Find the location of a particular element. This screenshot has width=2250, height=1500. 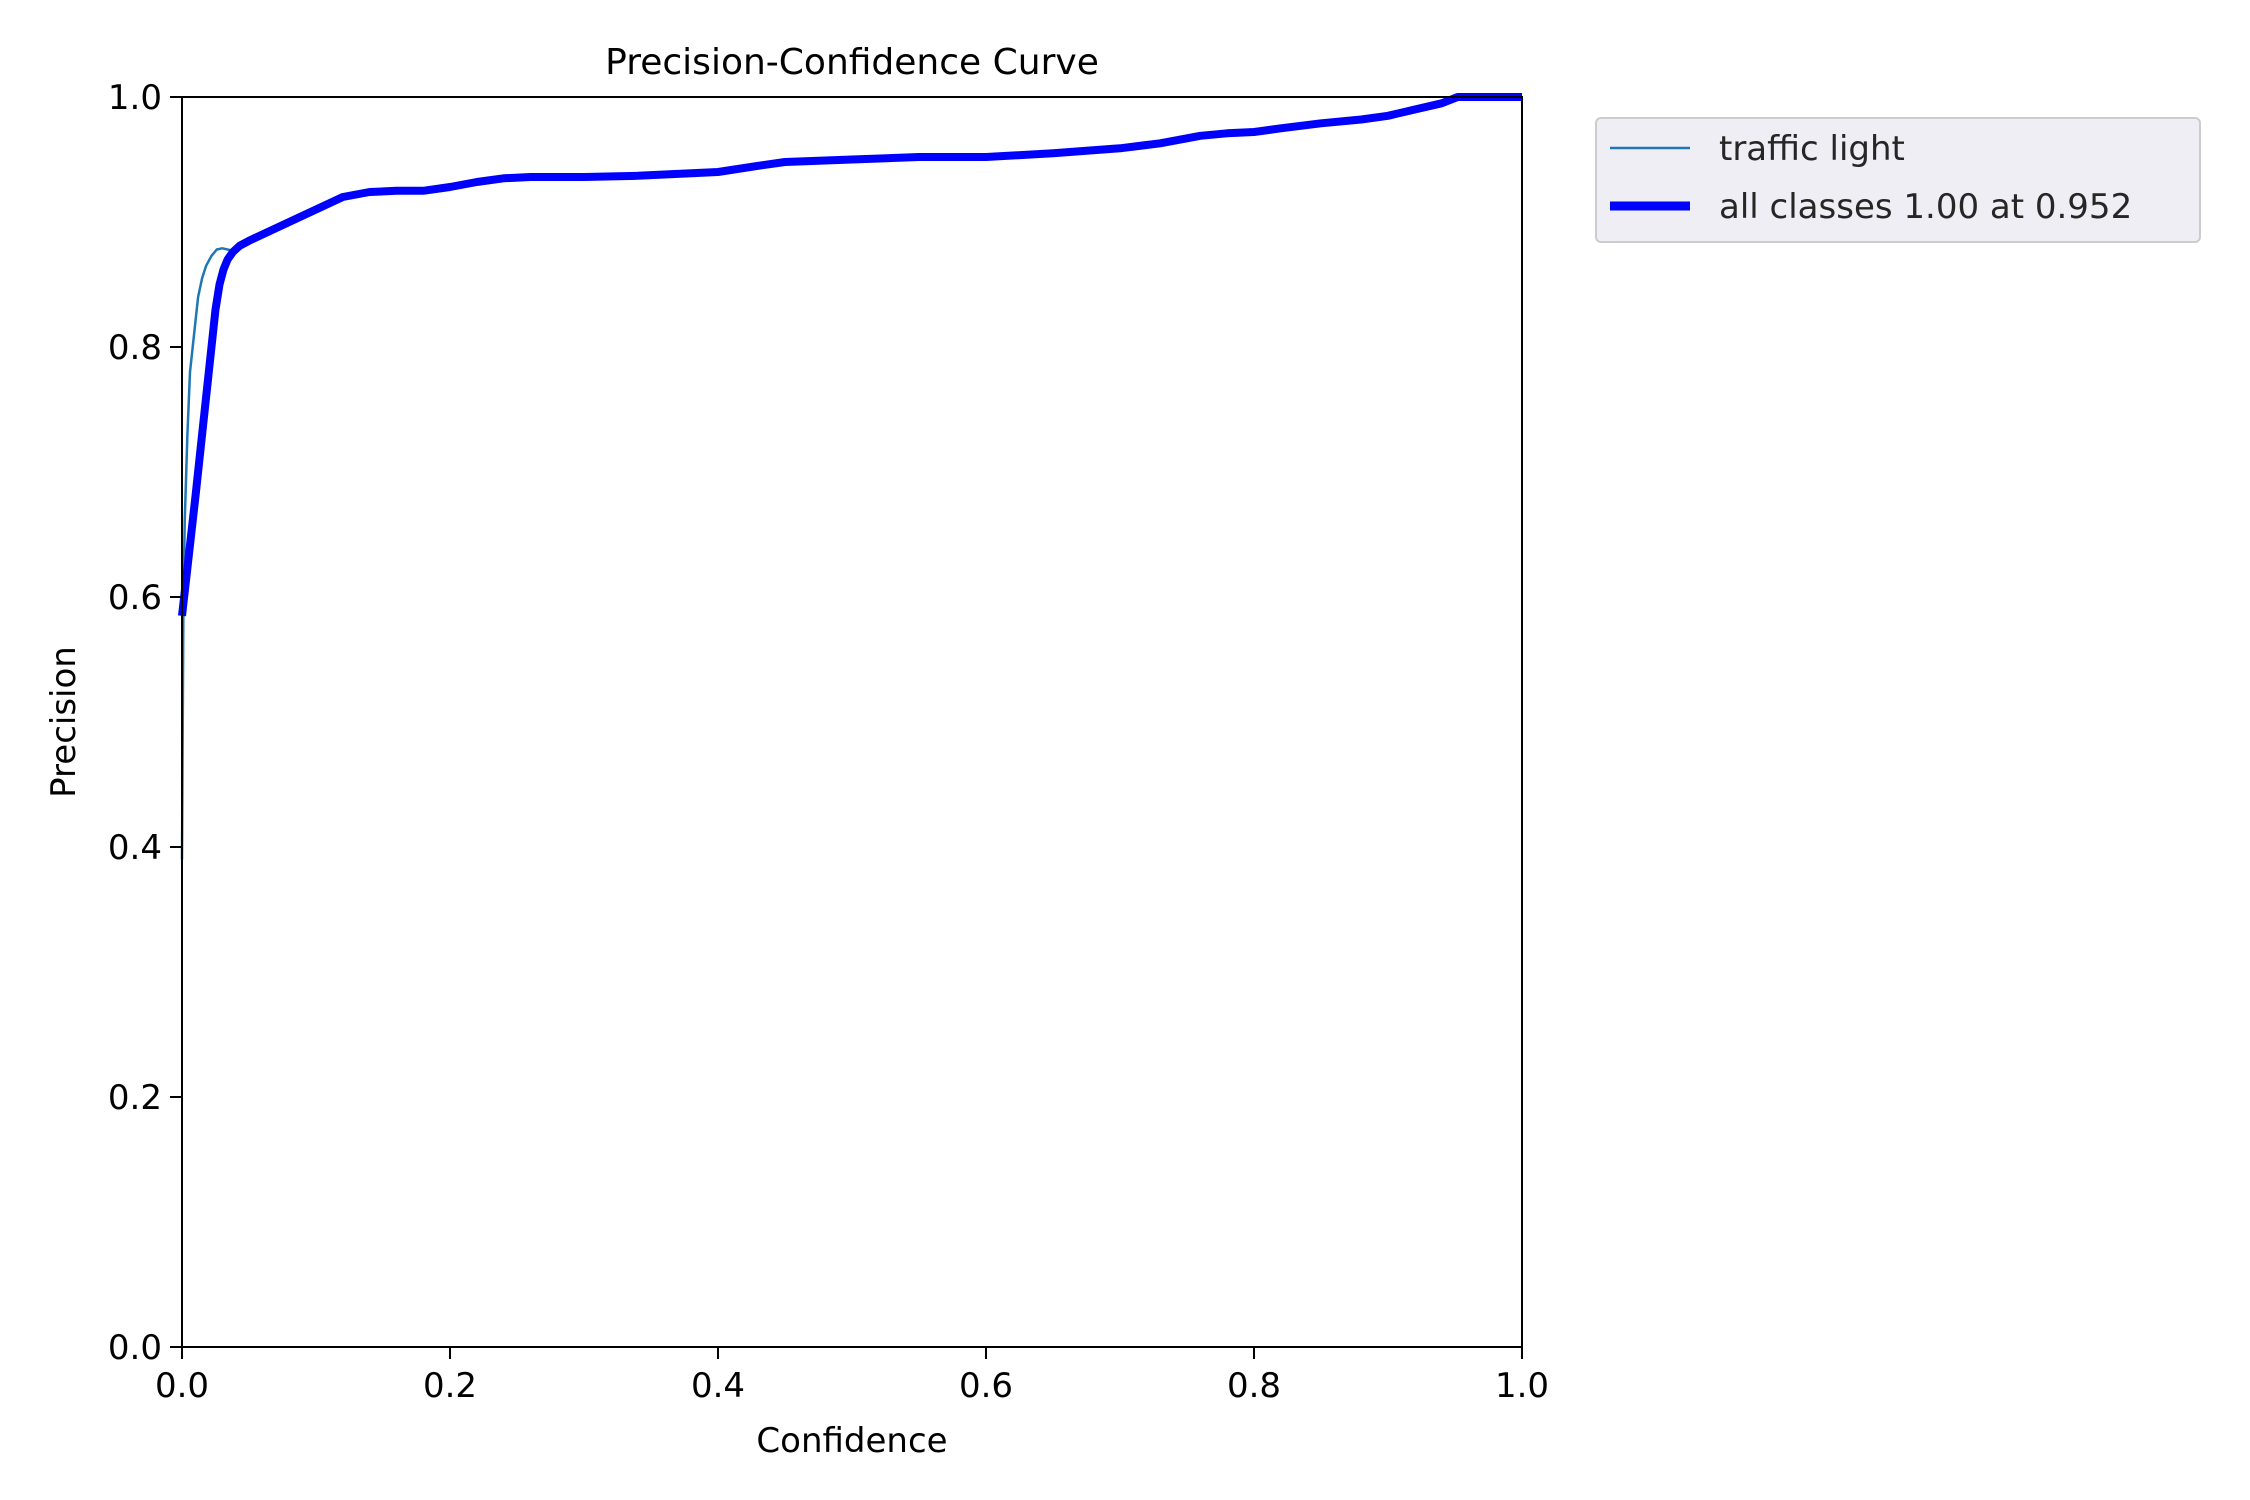

x-tick-label: 0.0 is located at coordinates (182, 1386).